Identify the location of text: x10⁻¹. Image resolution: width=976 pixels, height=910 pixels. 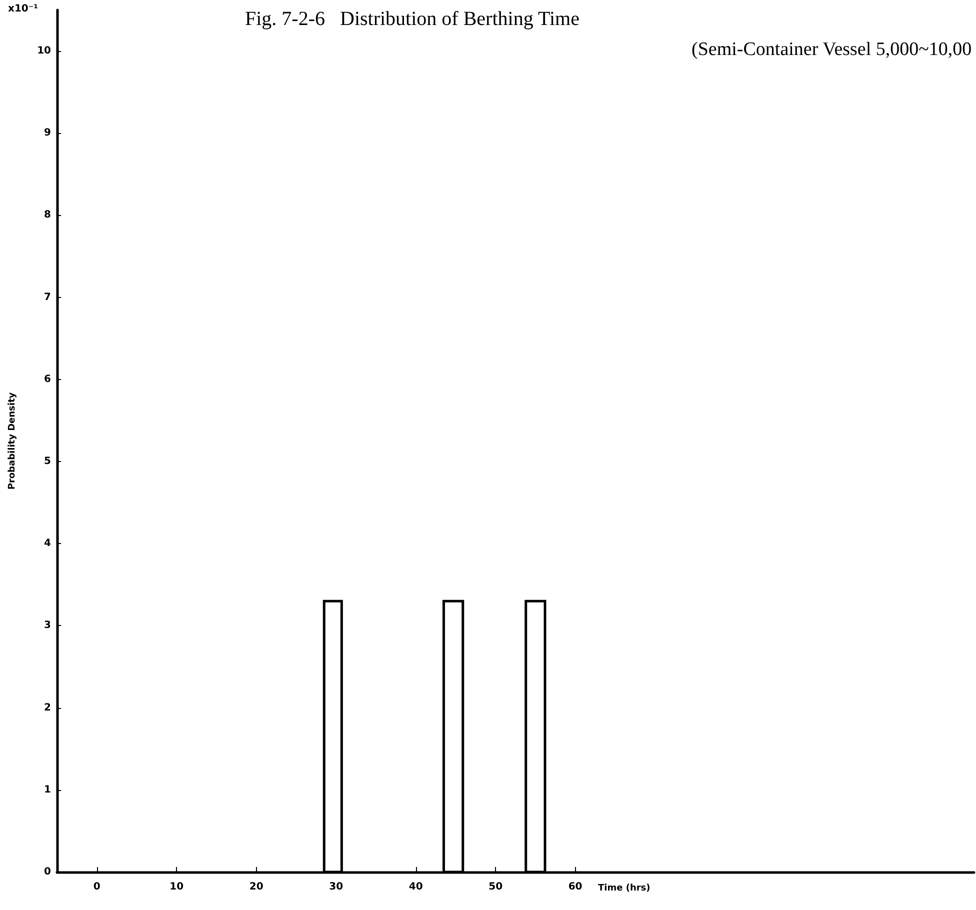
(23, 9).